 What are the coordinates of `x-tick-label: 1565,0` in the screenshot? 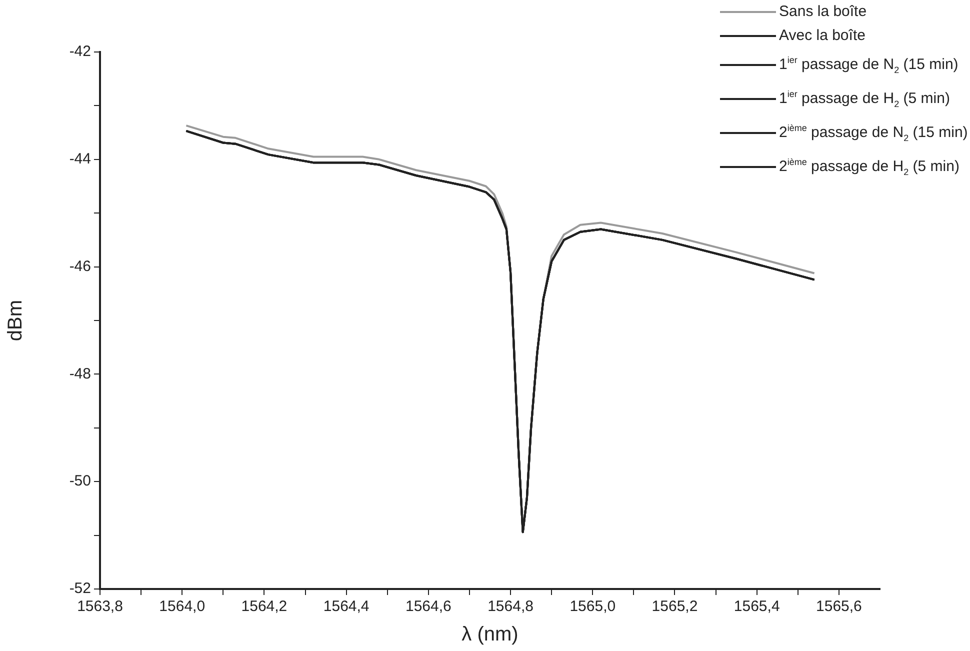 It's located at (593, 607).